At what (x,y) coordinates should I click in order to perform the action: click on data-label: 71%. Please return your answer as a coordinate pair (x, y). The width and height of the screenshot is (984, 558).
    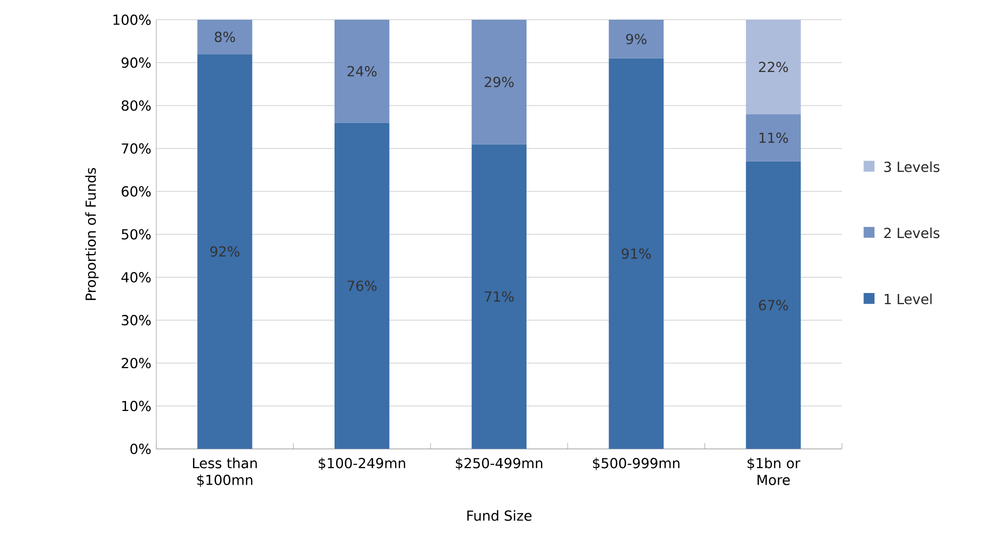
    Looking at the image, I should click on (499, 296).